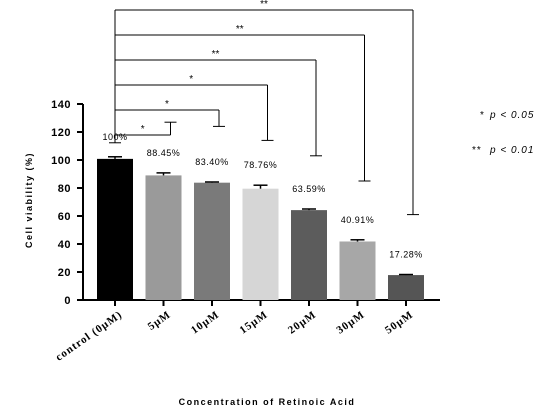  I want to click on y-tick-label: 20, so click(64, 273).